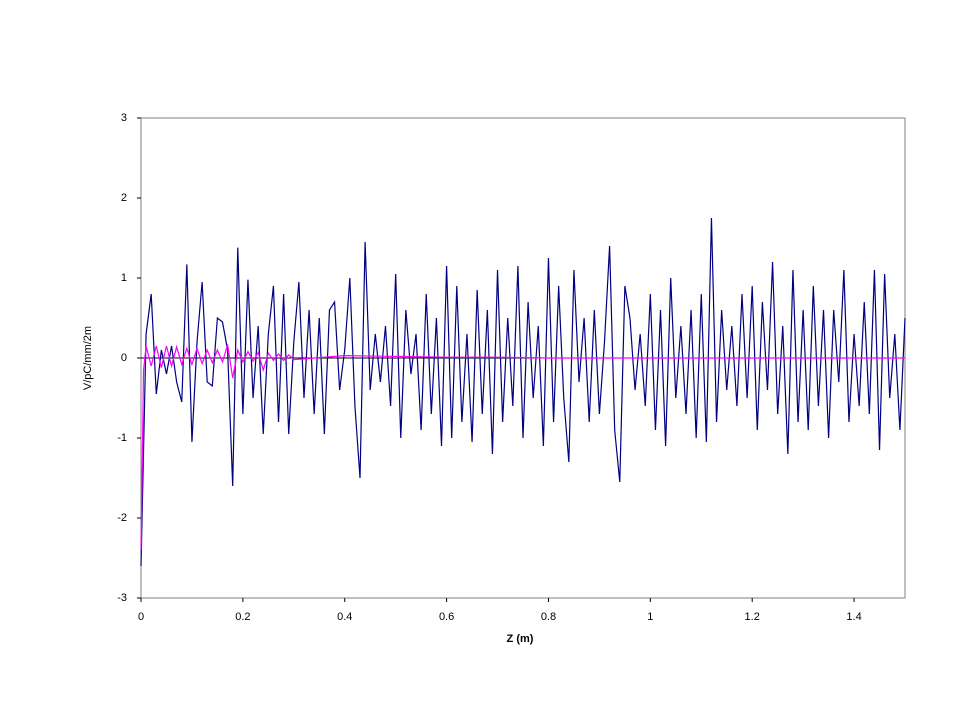 The height and width of the screenshot is (725, 960). What do you see at coordinates (344, 617) in the screenshot?
I see `x-tick-label: 0.4` at bounding box center [344, 617].